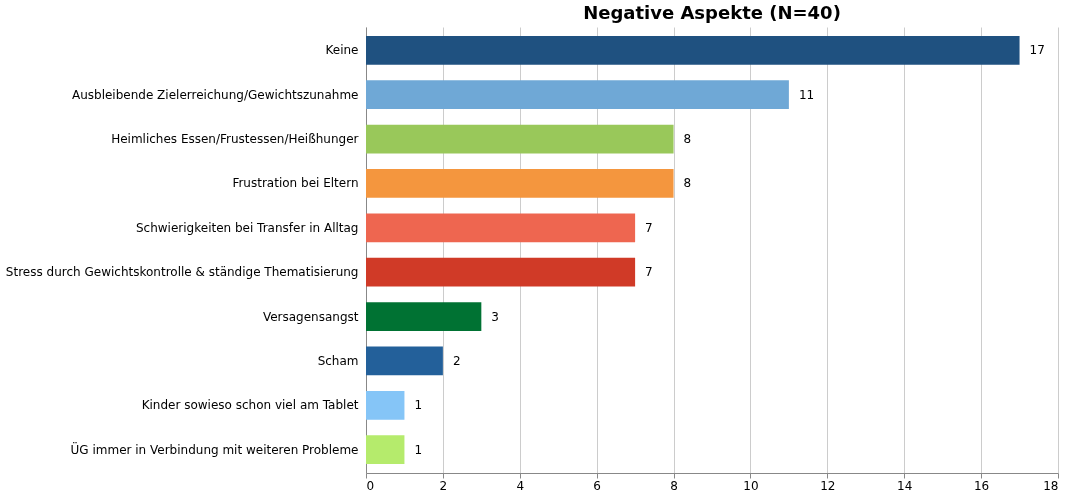  I want to click on x-tick-label: 8, so click(674, 485).